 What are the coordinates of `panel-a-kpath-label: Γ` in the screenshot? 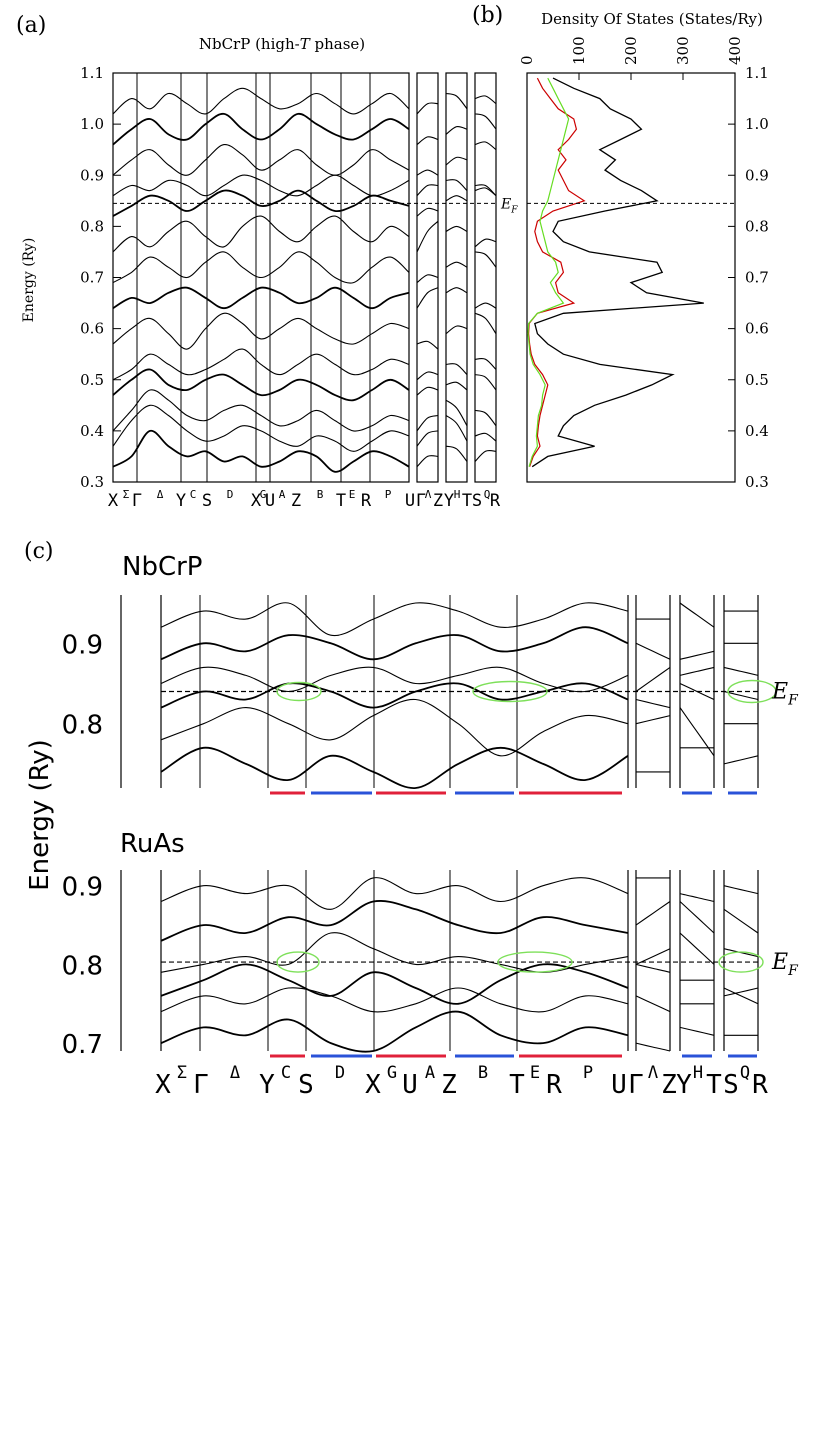 It's located at (137, 501).